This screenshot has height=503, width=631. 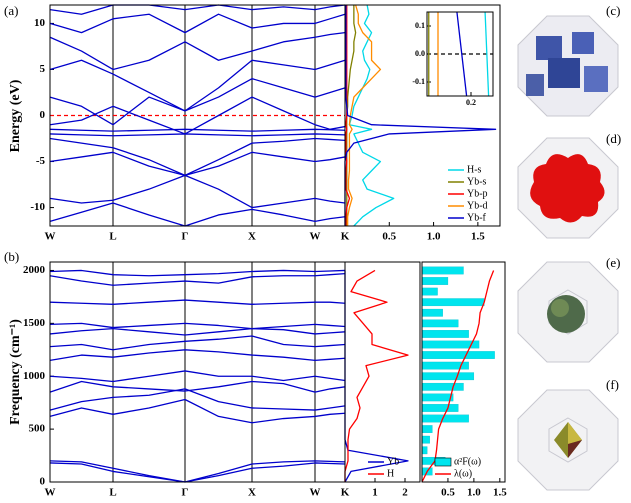 I want to click on y-tick-label: 0.1, so click(x=420, y=25).